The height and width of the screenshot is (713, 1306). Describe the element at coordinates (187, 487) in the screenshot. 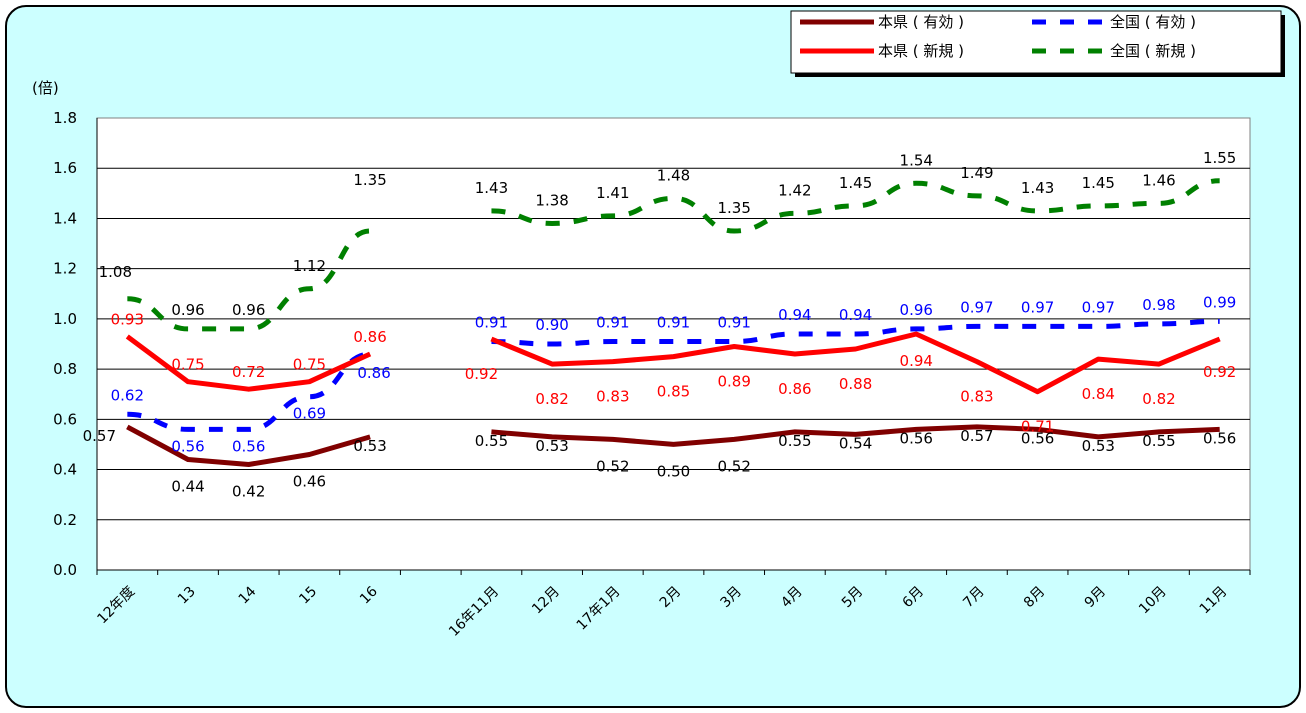

I see `data-label: 0.44` at that location.